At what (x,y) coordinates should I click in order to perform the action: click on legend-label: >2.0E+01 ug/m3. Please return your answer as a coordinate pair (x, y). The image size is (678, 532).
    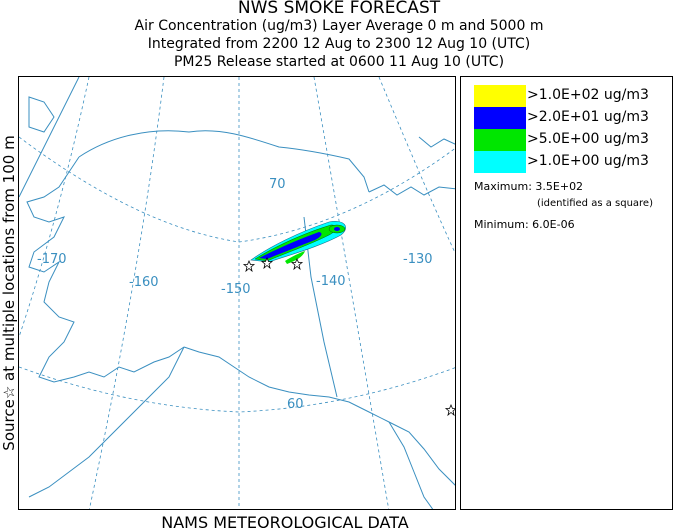
    Looking at the image, I should click on (588, 117).